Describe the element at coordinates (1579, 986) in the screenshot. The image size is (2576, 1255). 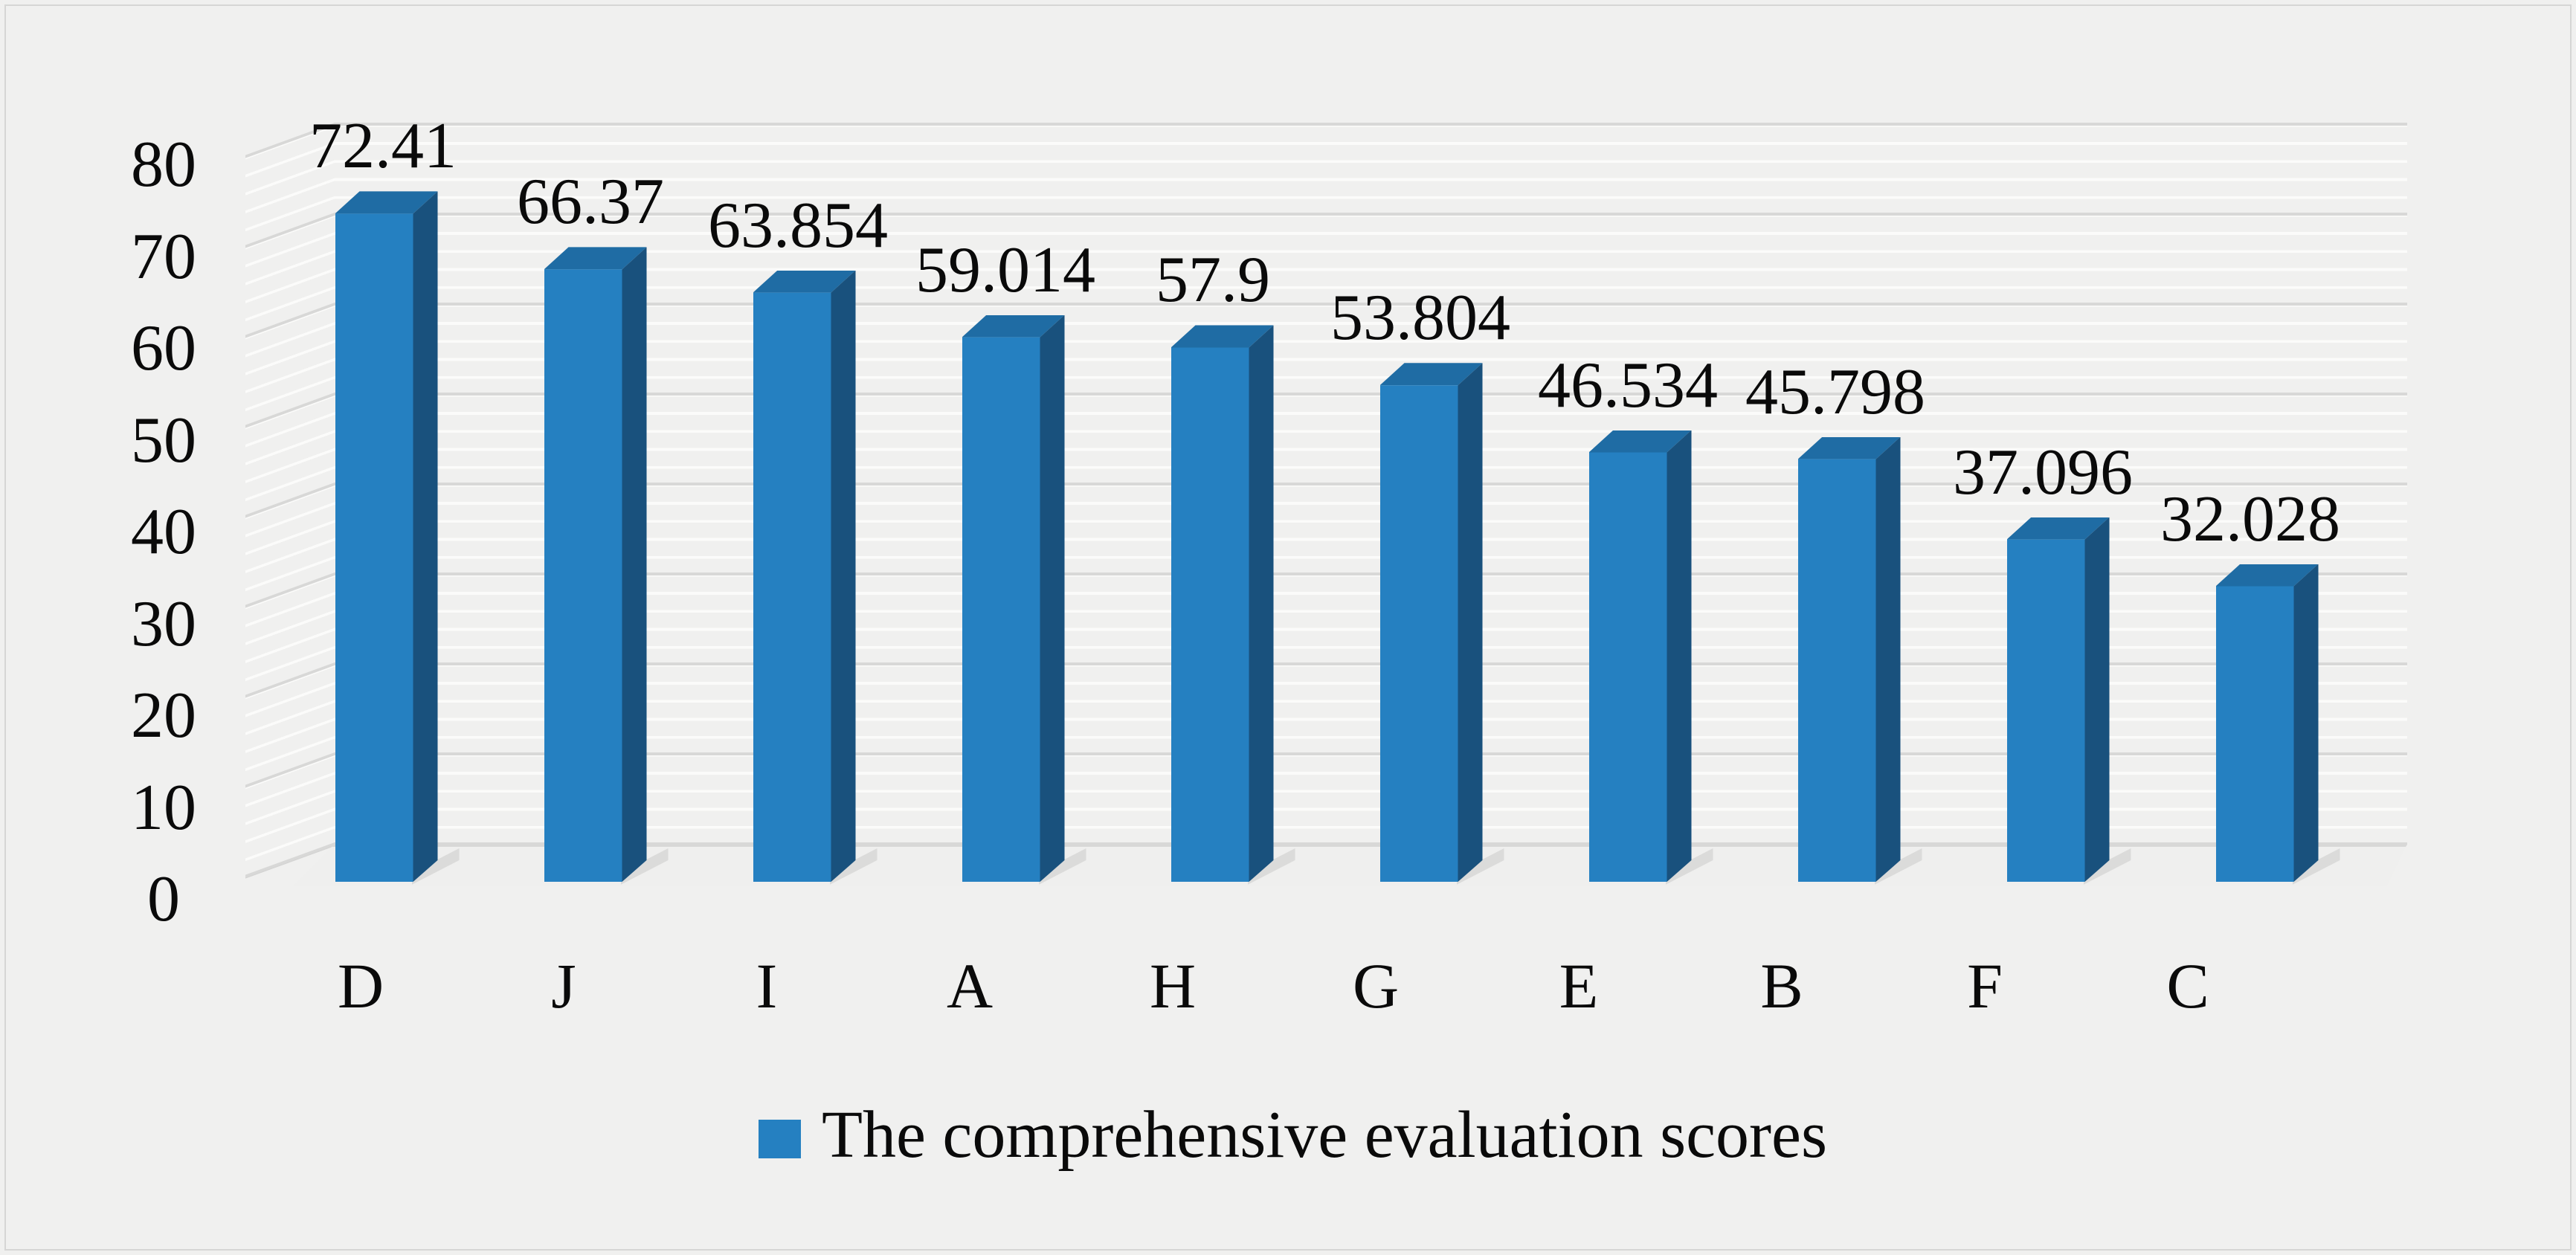
I see `x-tick-label-E: E` at that location.